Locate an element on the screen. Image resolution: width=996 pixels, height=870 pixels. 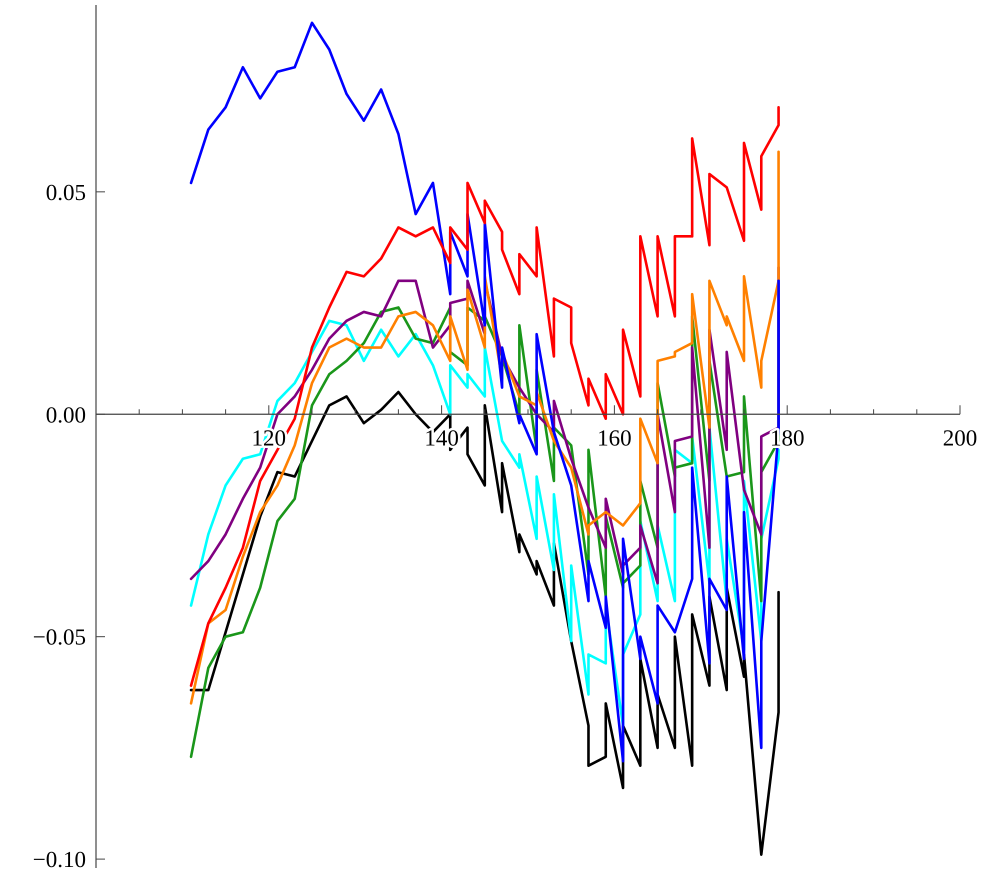
y-tick-label: −0.10 is located at coordinates (59, 858).